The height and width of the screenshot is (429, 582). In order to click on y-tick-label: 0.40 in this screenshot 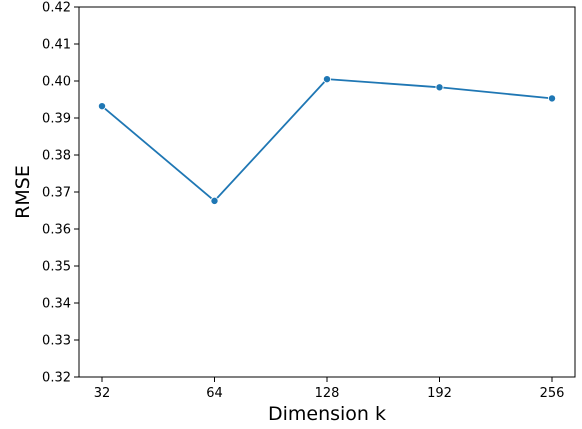, I will do `click(56, 82)`.